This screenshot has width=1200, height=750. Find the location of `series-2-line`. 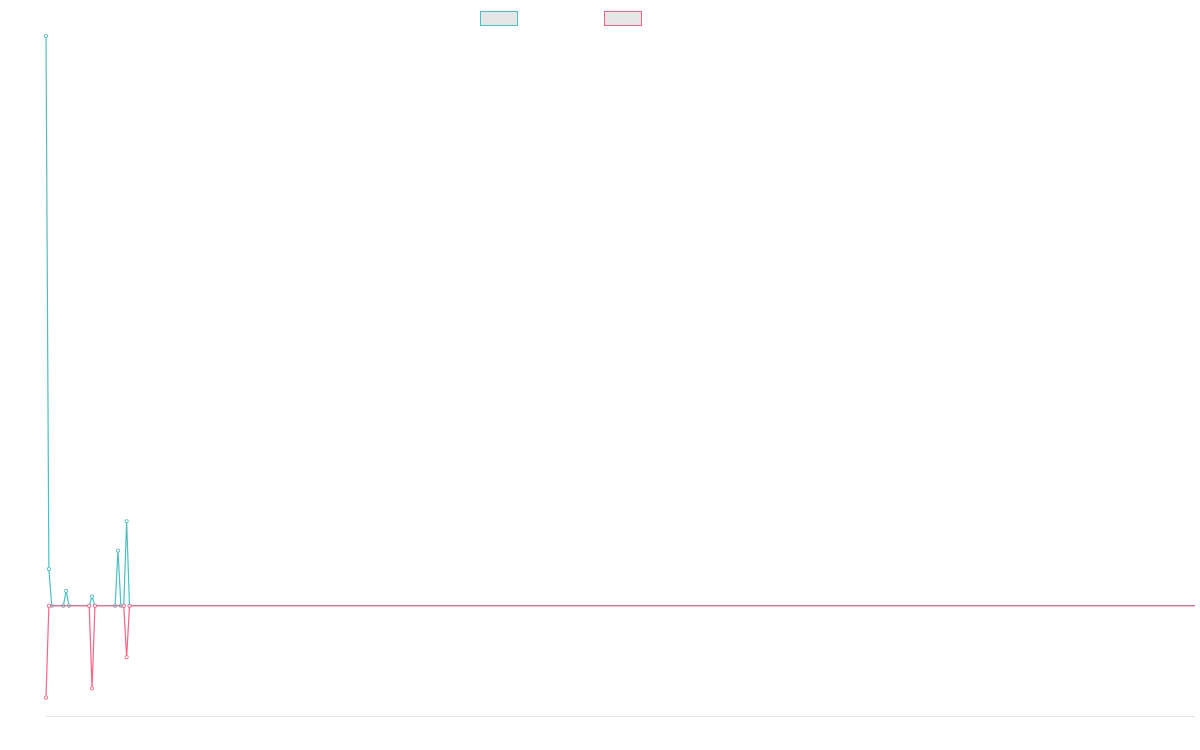

series-2-line is located at coordinates (620, 651).